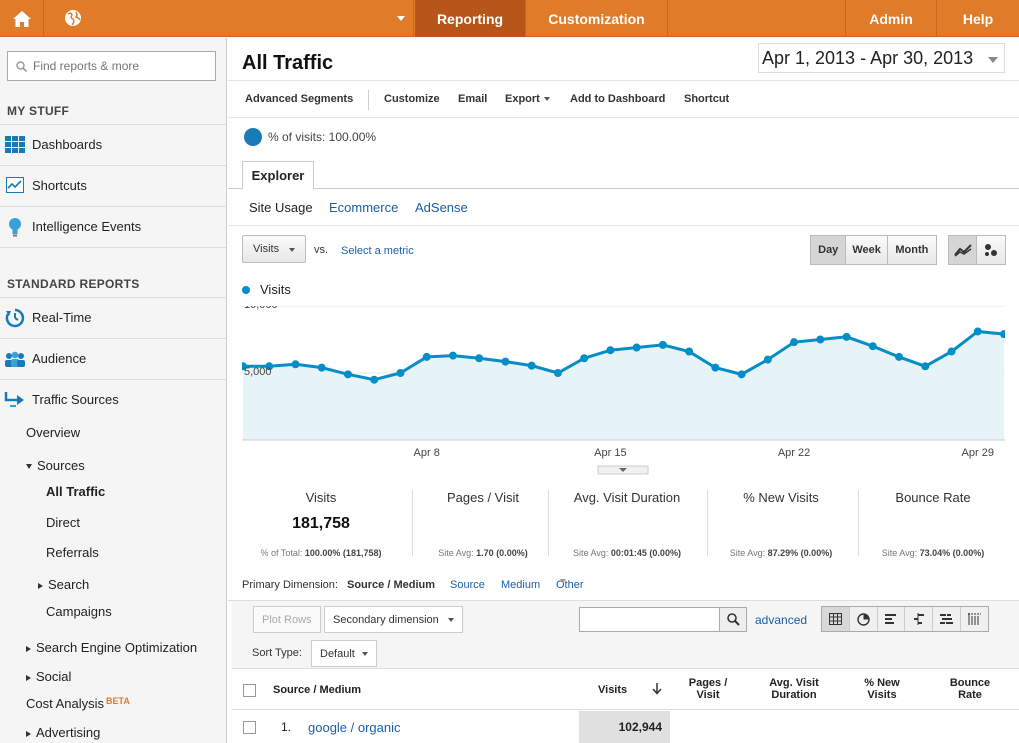 Image resolution: width=1019 pixels, height=743 pixels. Describe the element at coordinates (613, 690) in the screenshot. I see `column-visits: Visits` at that location.